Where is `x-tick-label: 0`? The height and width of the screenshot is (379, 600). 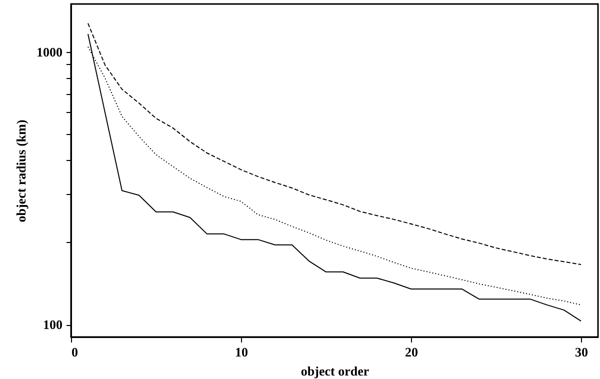
x-tick-label: 0 is located at coordinates (75, 352).